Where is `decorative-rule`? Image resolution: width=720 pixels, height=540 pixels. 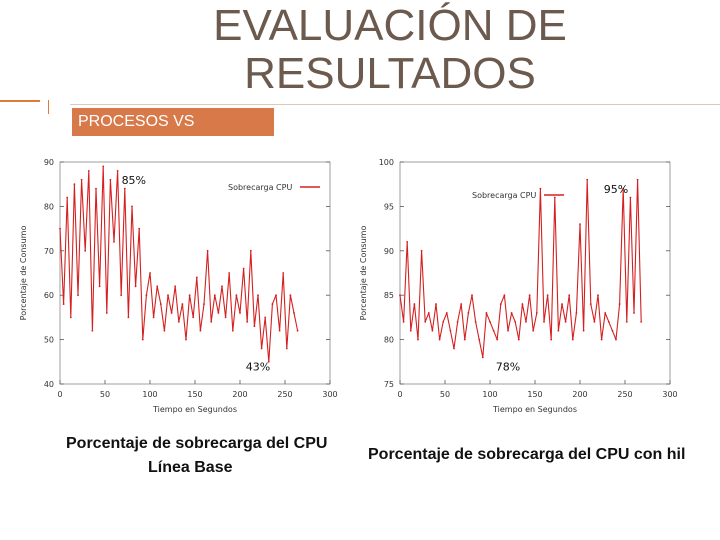
decorative-rule is located at coordinates (395, 104).